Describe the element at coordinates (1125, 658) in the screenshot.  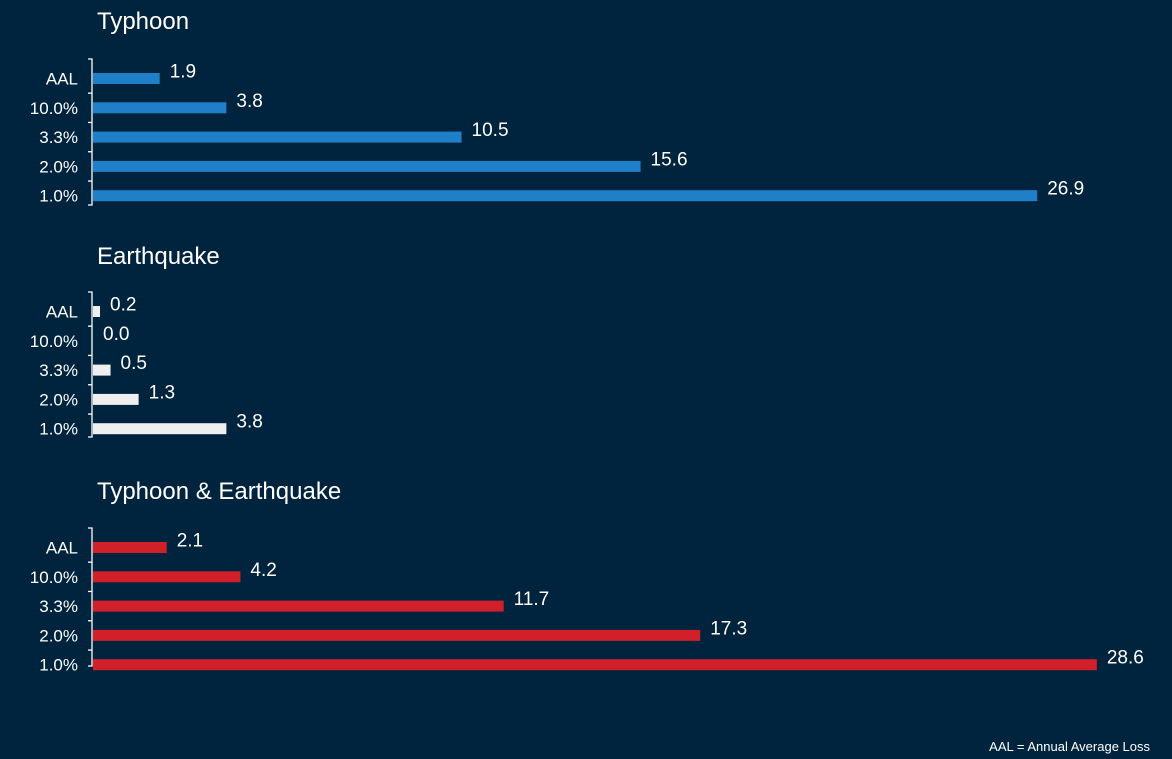
I see `data-label: 28.6` at that location.